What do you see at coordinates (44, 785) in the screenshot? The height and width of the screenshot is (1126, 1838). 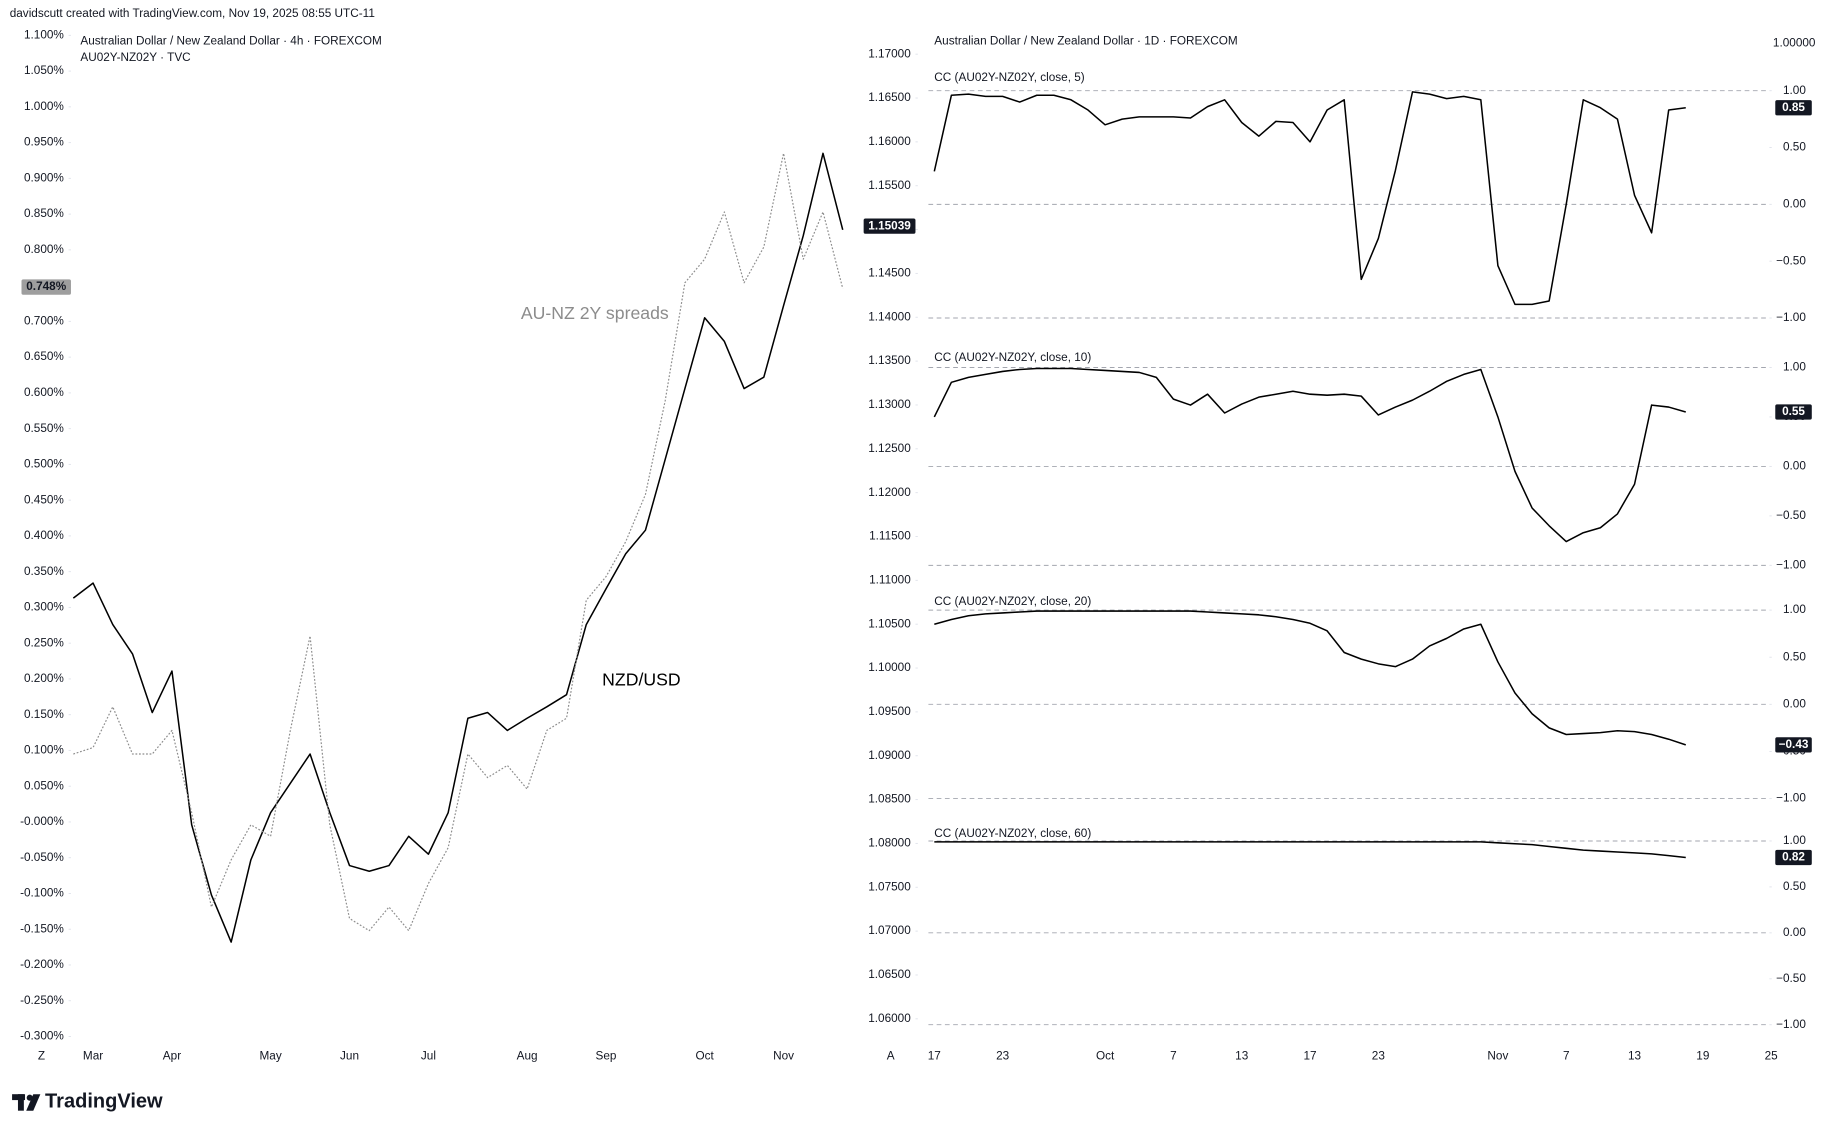 I see `y-tick-label: 0.050%` at bounding box center [44, 785].